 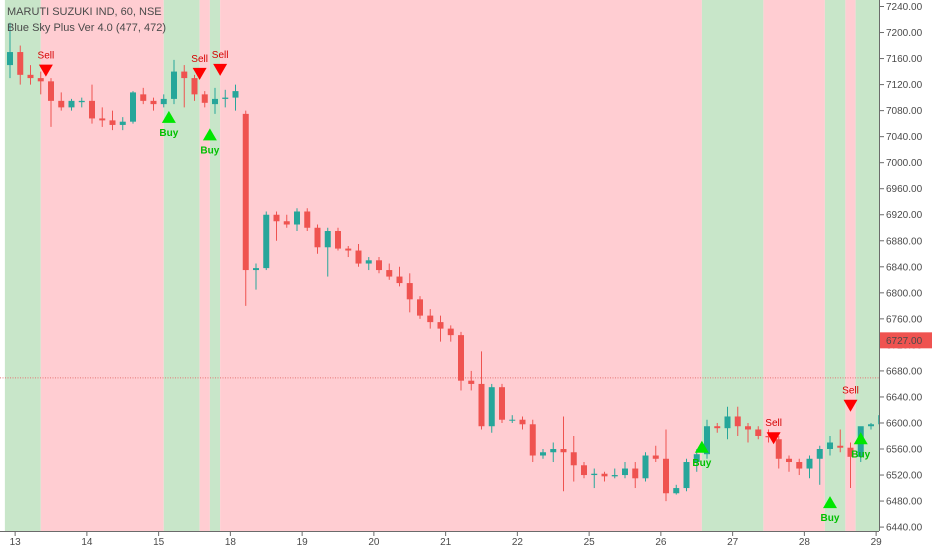 What do you see at coordinates (877, 542) in the screenshot?
I see `time-tick-label: 29` at bounding box center [877, 542].